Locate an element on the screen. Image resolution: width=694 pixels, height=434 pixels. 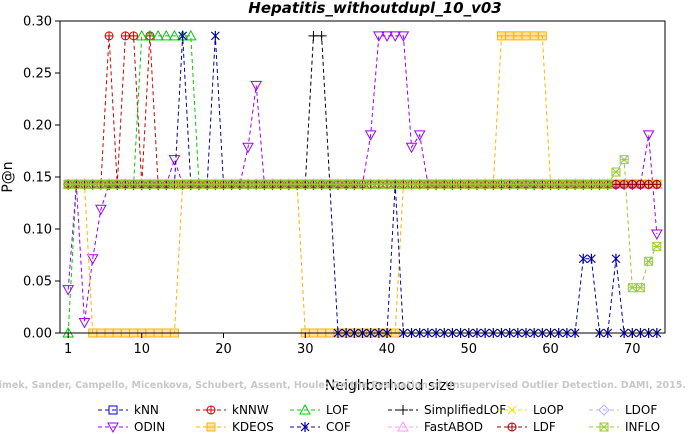
legend-label: LOF is located at coordinates (337, 410).